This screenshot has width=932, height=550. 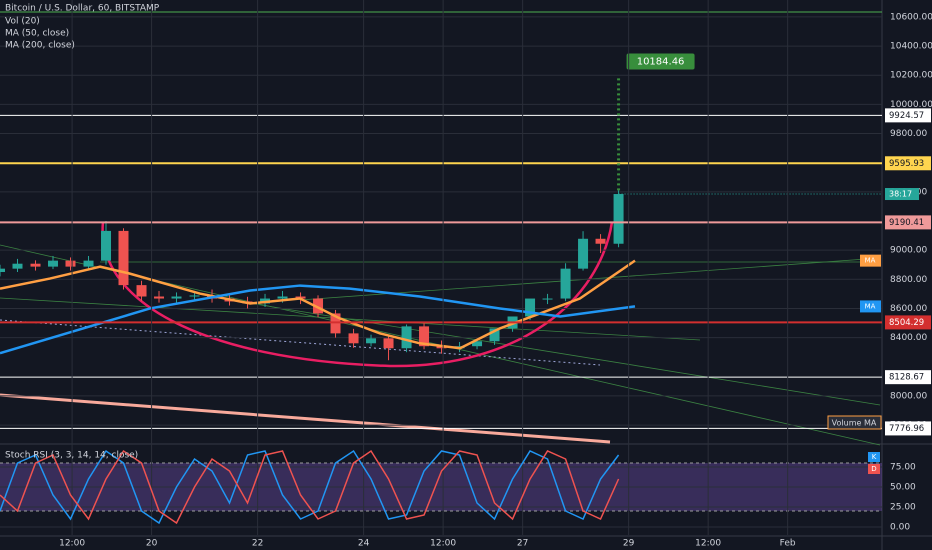 What do you see at coordinates (257, 544) in the screenshot?
I see `x-tick-label: 22` at bounding box center [257, 544].